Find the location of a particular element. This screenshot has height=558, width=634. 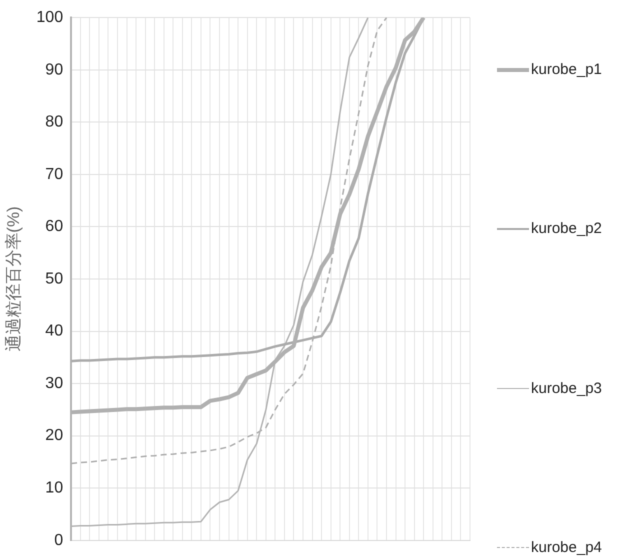

legend-label: kurobe_p1 is located at coordinates (566, 69).